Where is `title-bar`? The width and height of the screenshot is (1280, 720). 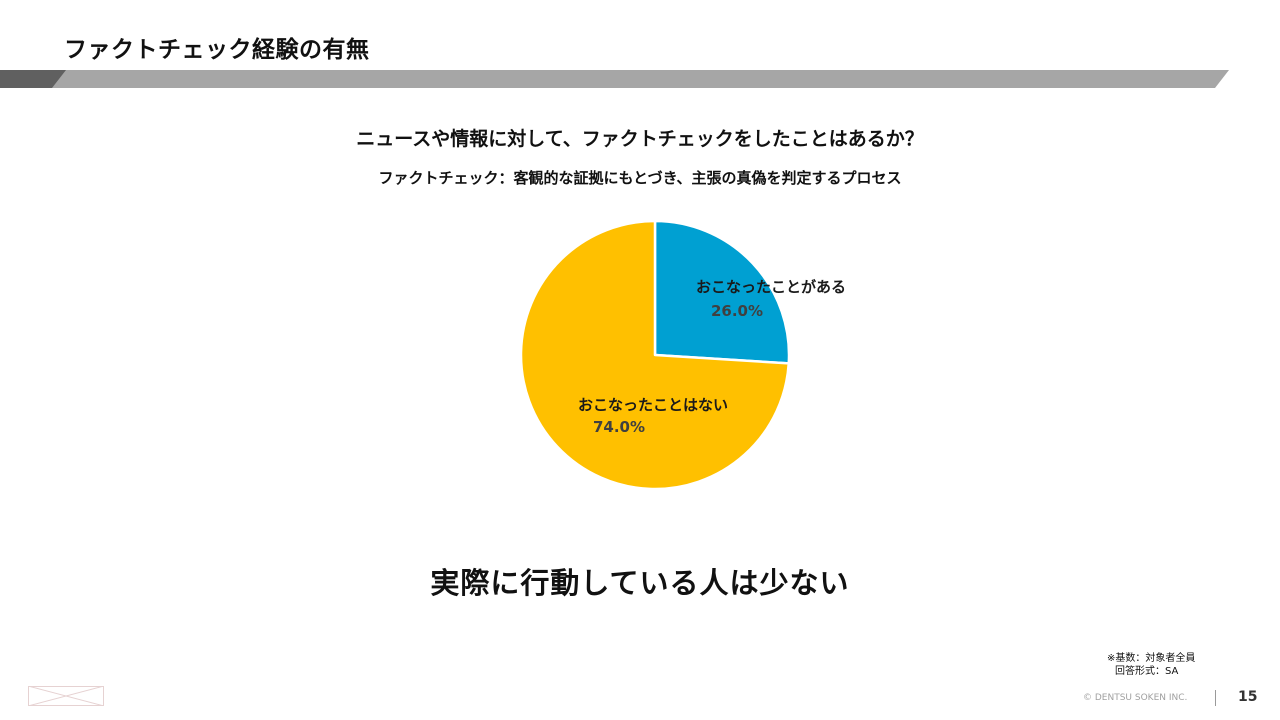 title-bar is located at coordinates (614, 79).